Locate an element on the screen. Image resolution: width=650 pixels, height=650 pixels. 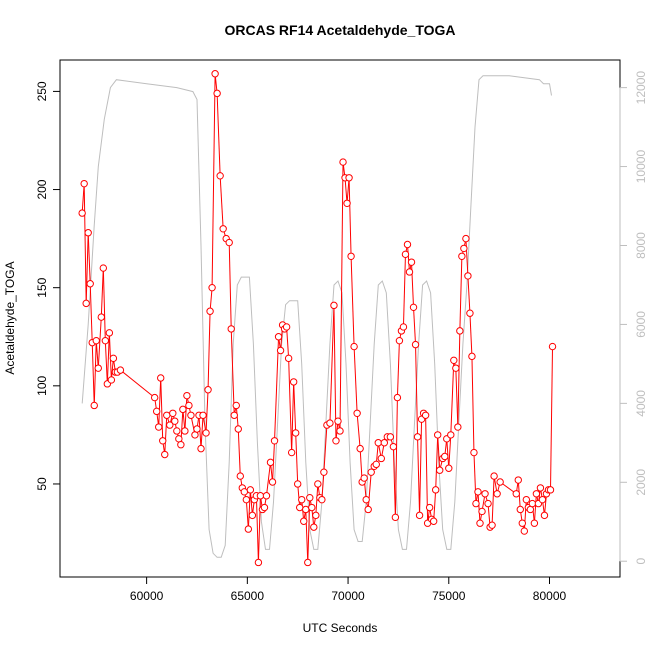
y-tick-label: 50 is located at coordinates (42, 484).